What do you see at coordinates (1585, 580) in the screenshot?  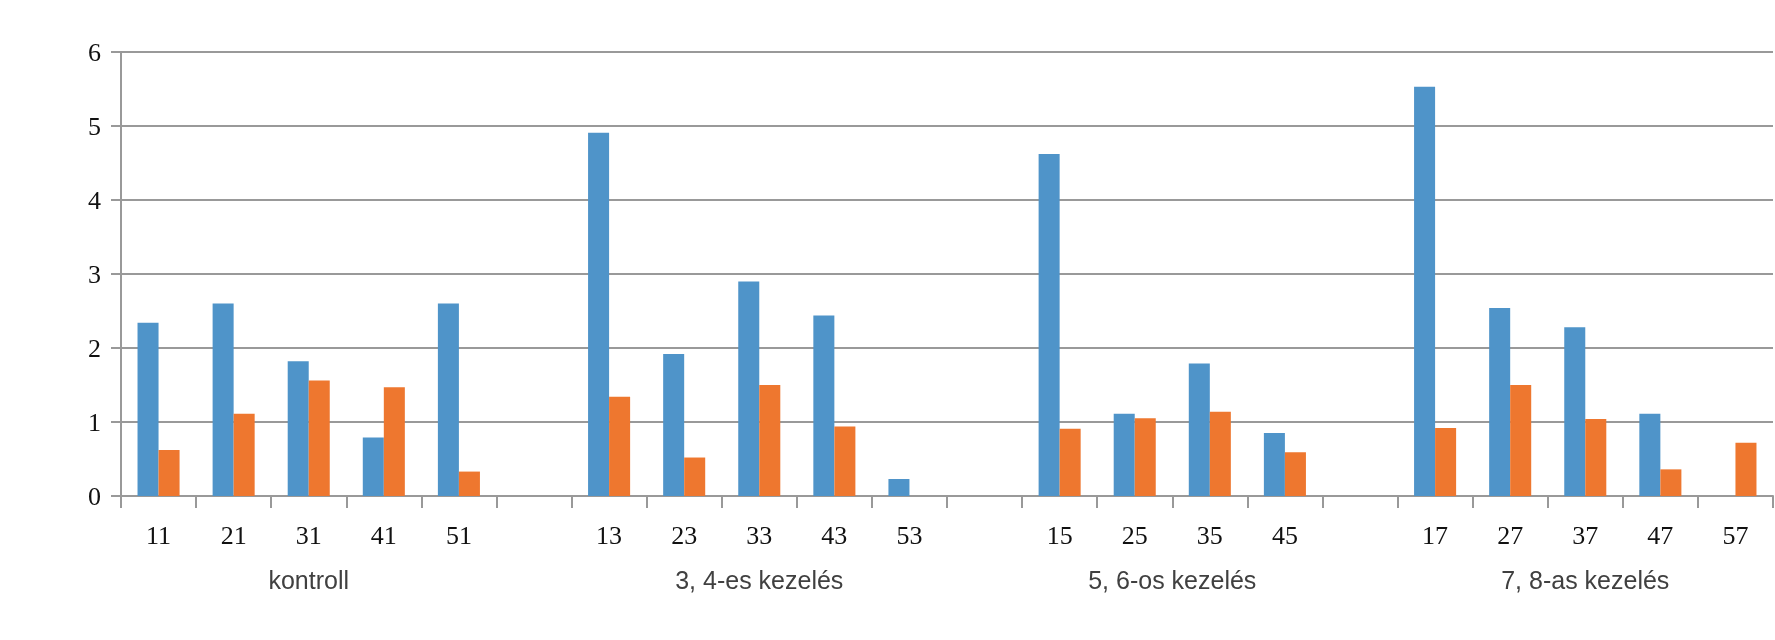 I see `text: 7, 8-as kezelés` at bounding box center [1585, 580].